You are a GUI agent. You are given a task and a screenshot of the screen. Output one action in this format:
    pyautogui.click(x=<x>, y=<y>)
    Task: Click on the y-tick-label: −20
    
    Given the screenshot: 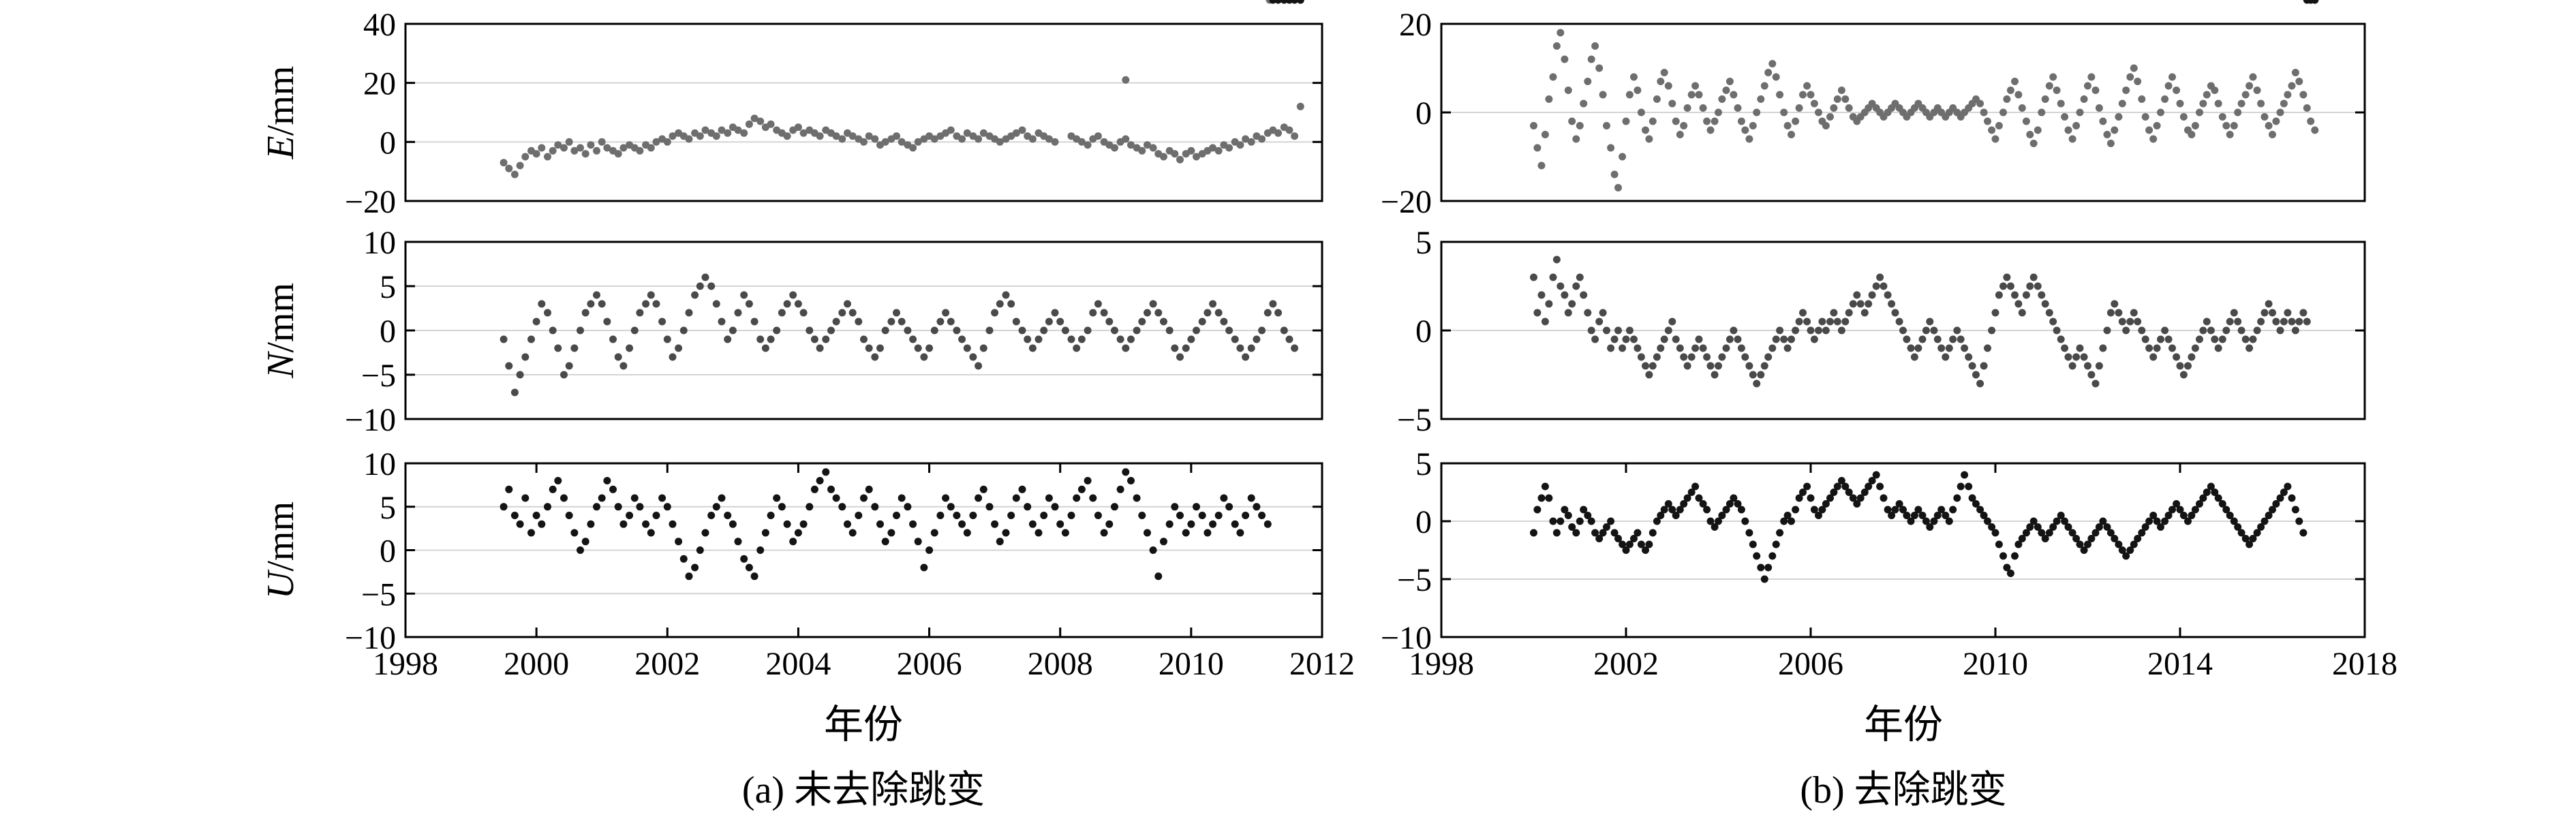 What is the action you would take?
    pyautogui.click(x=1406, y=202)
    